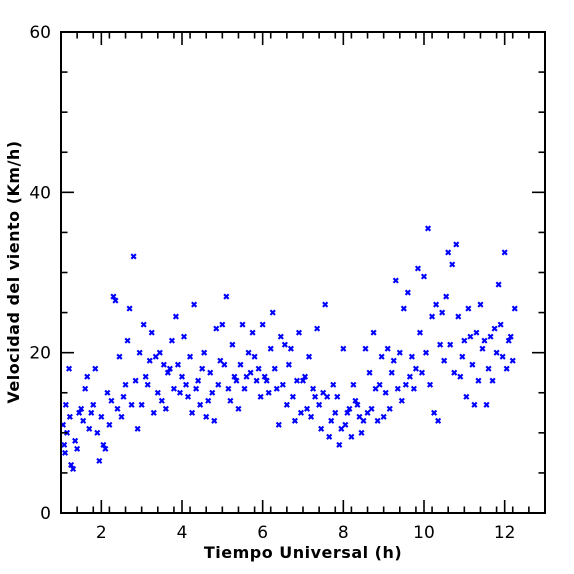 The width and height of the screenshot is (574, 574). Describe the element at coordinates (40, 354) in the screenshot. I see `y-tick-label: 20` at that location.